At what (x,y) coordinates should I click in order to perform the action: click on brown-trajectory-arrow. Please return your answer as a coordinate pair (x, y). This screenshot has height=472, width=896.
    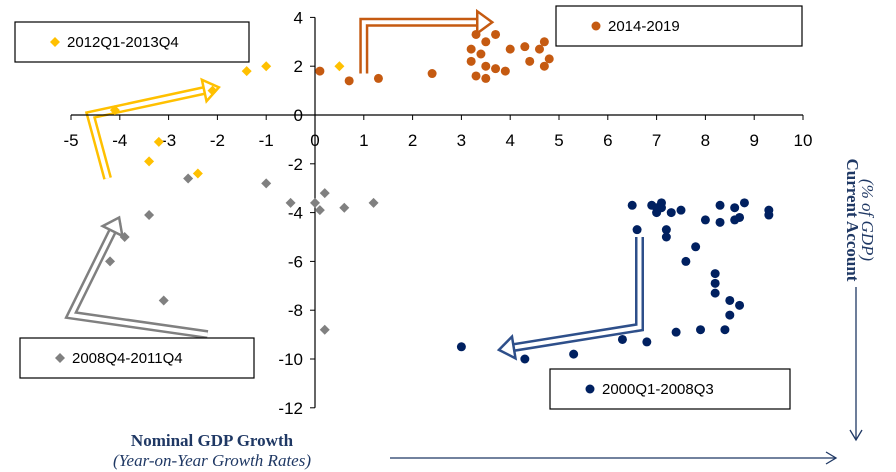
    Looking at the image, I should click on (427, 41).